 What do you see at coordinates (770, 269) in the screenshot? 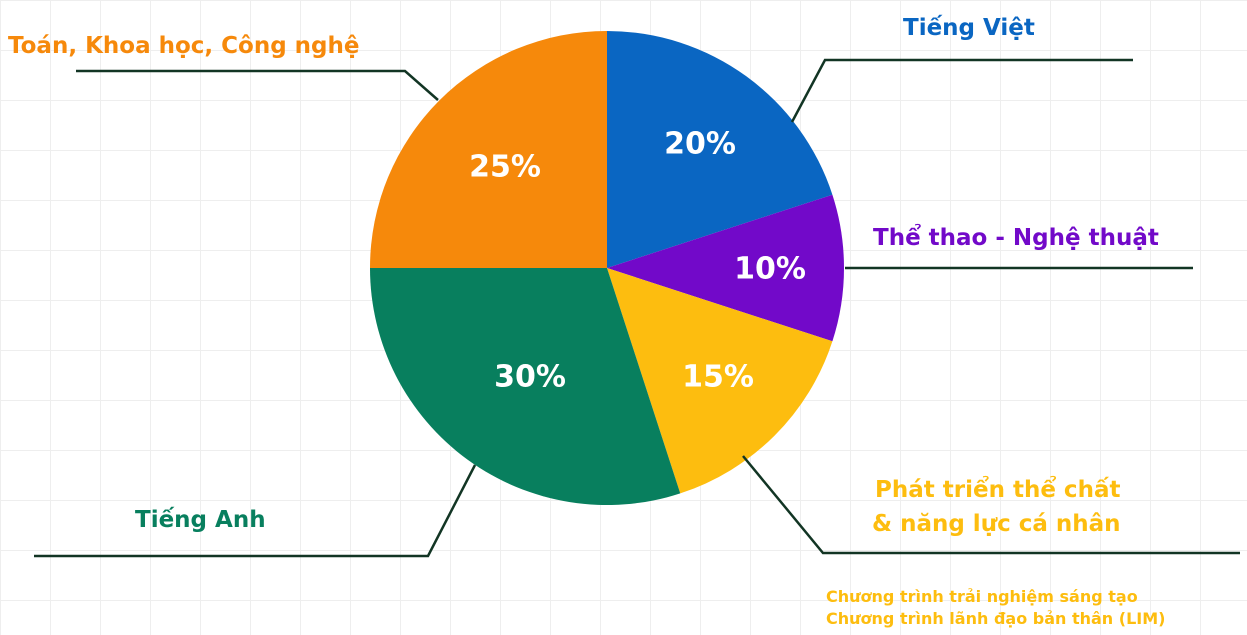
I see `percent-label-the-thao-nghe-thuat: 10%` at bounding box center [770, 269].